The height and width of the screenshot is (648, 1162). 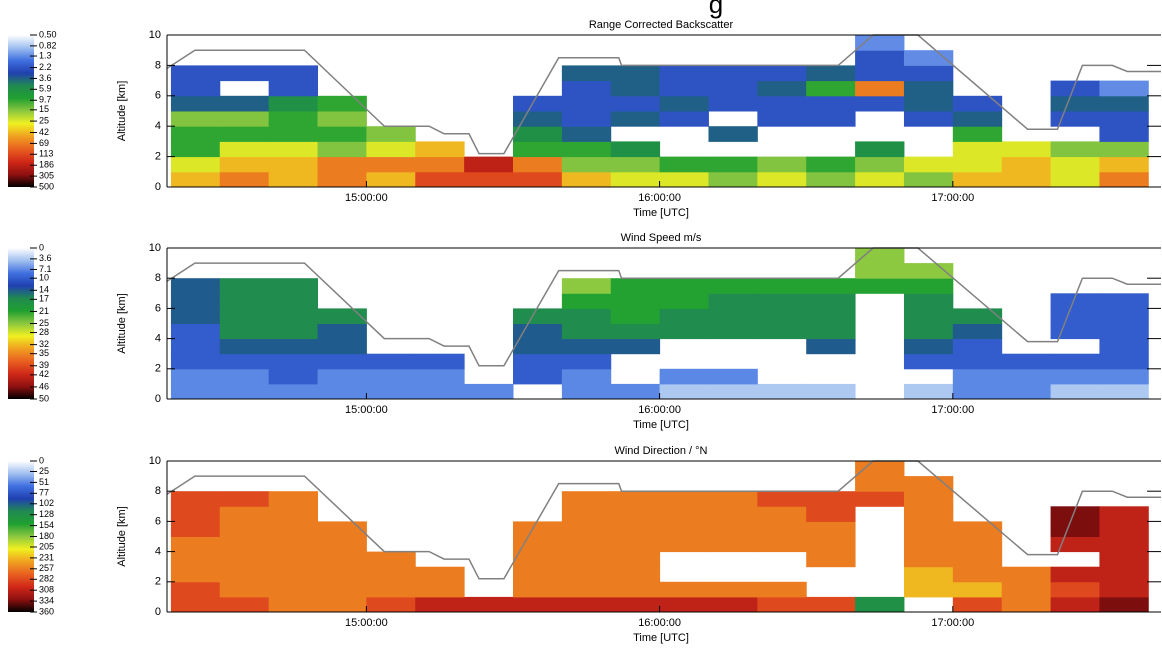 I want to click on colorbar-tick-label: 113, so click(x=46, y=154).